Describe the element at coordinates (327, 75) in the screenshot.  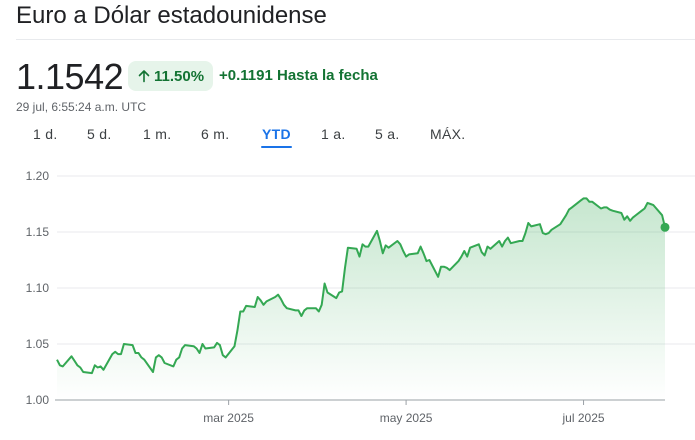
I see `change-period: Hasta la fecha` at that location.